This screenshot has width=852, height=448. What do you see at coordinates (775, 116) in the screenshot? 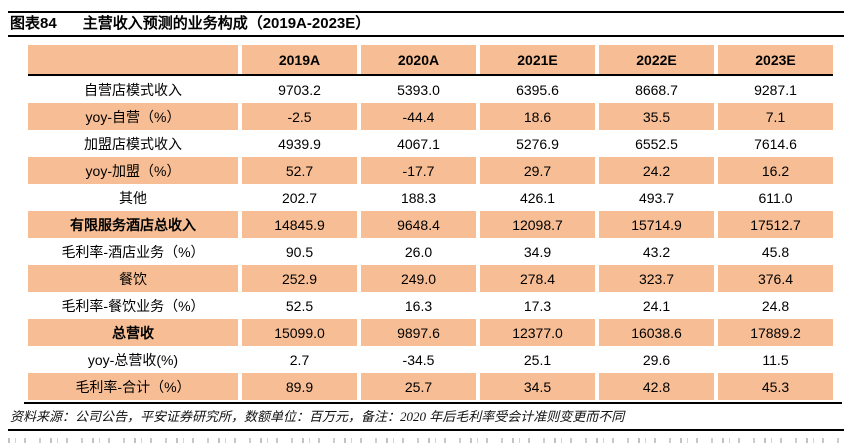
I see `data-cell: 7.1` at bounding box center [775, 116].